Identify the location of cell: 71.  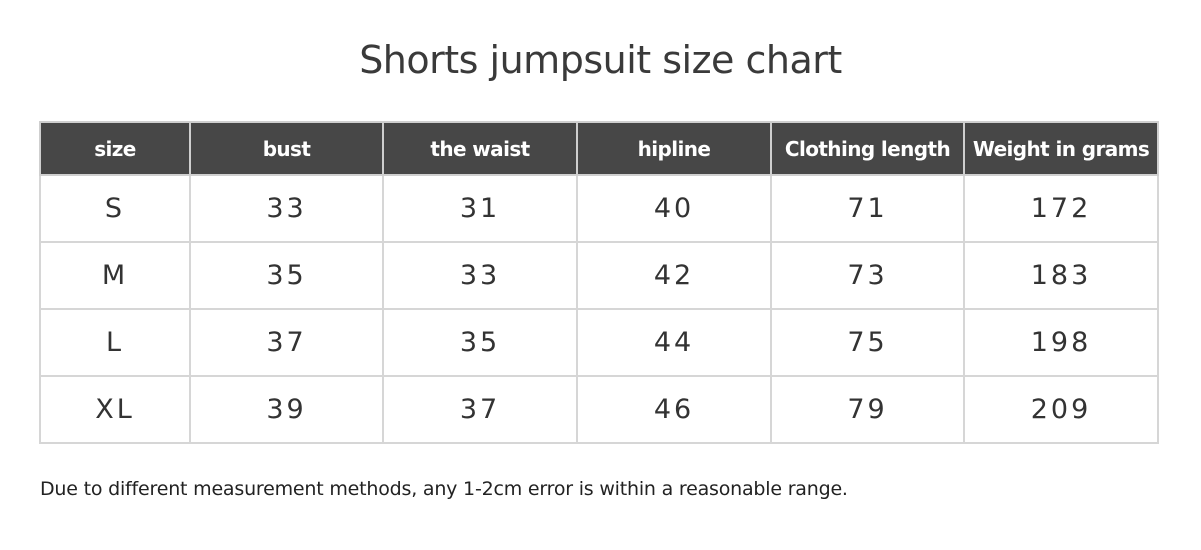
(867, 208).